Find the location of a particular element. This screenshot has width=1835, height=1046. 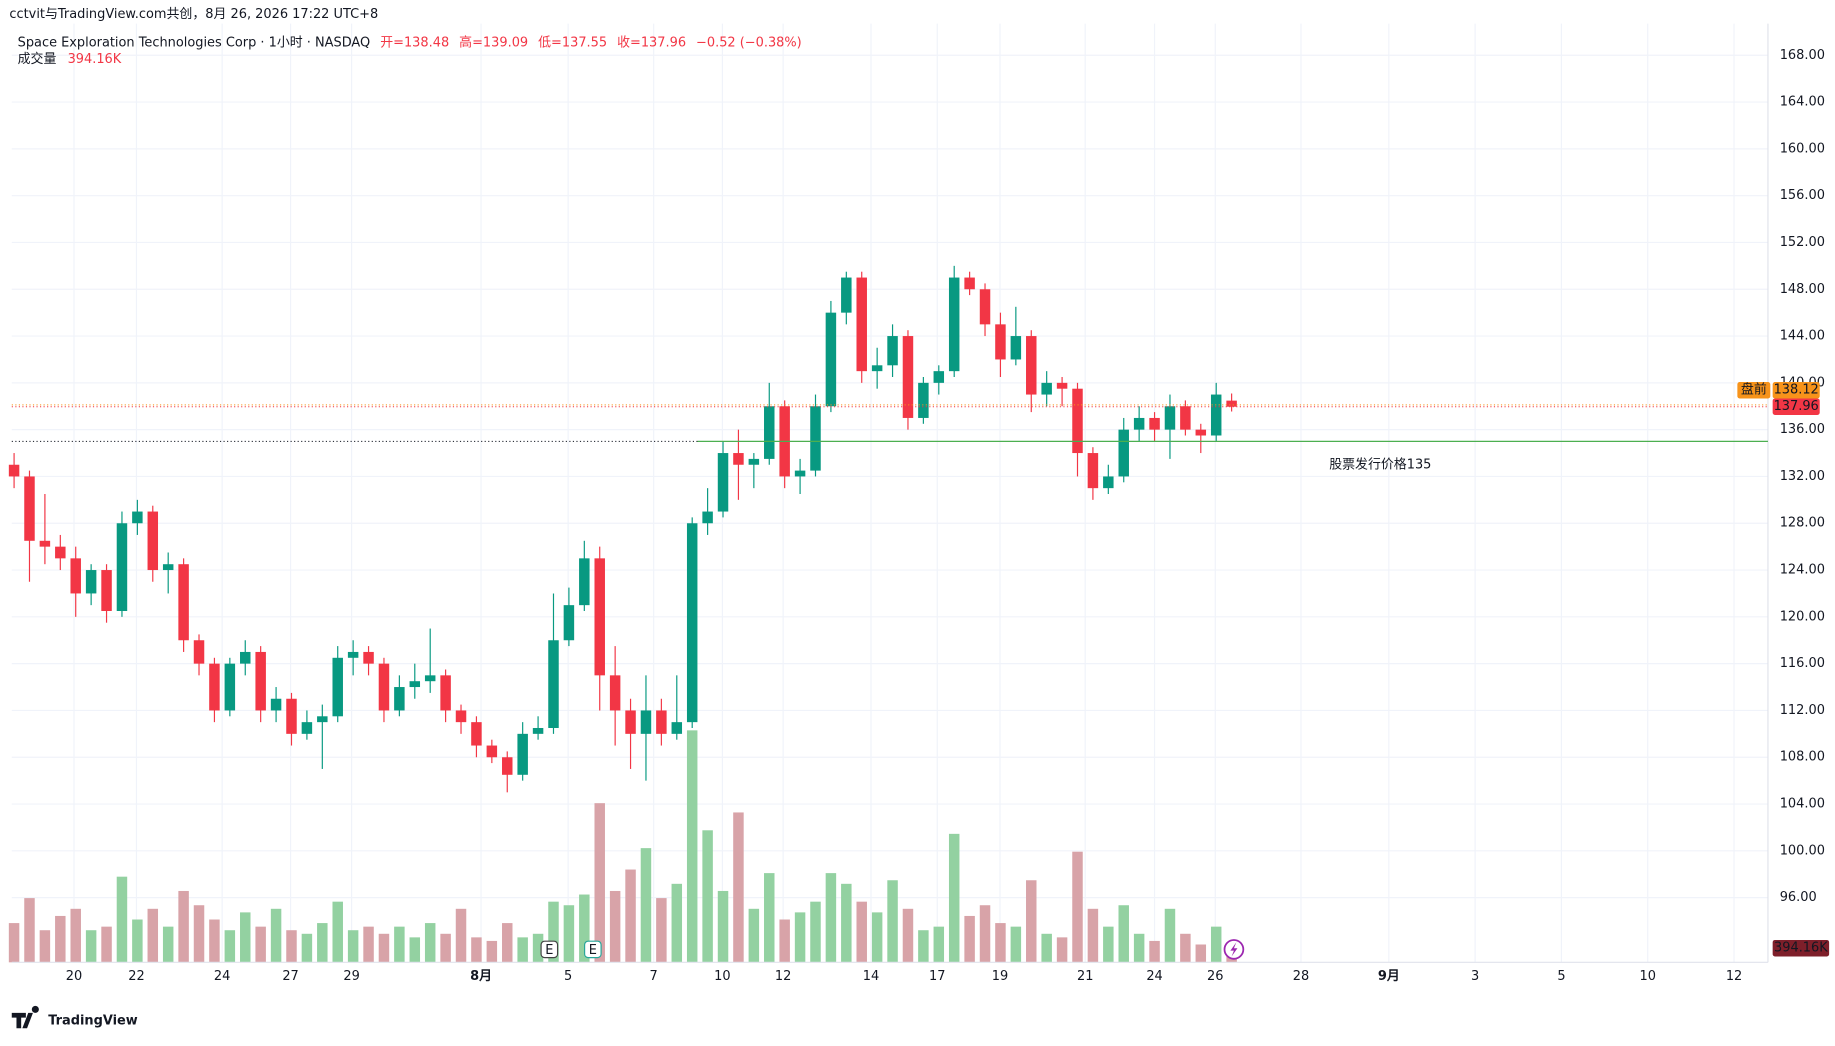

x-tick-label: 19 is located at coordinates (1000, 976).